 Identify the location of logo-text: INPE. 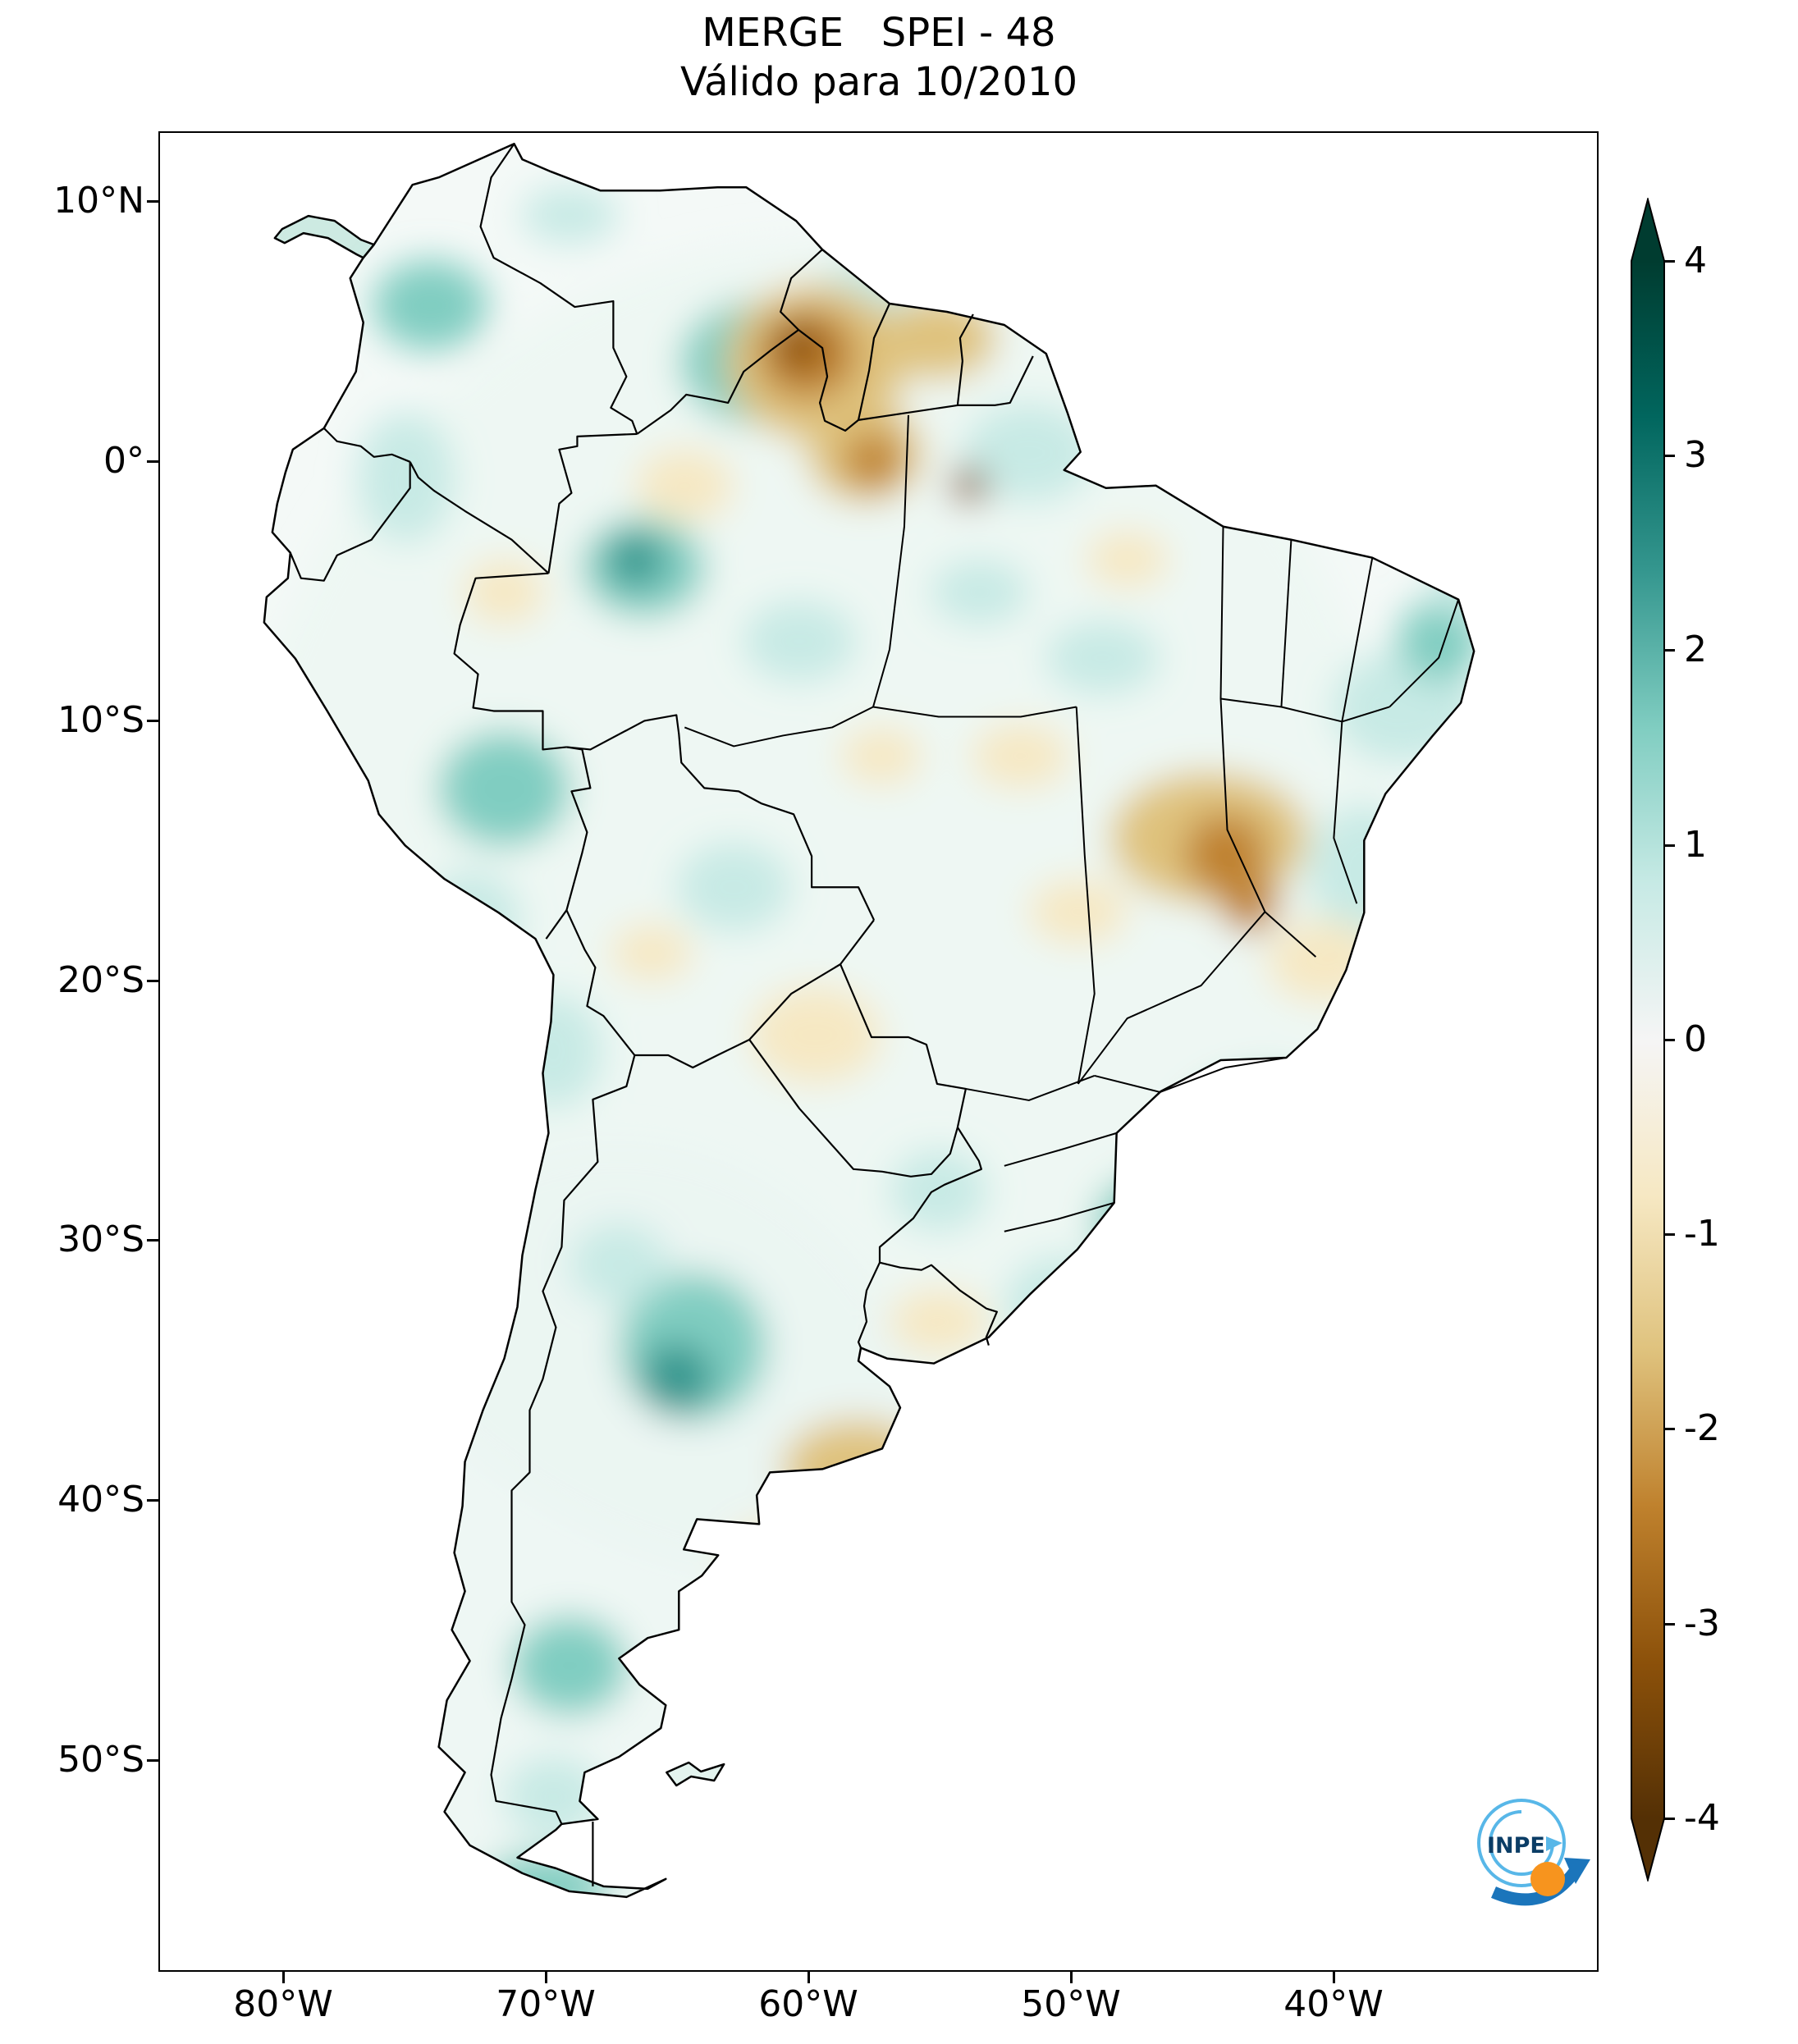
(1516, 1846).